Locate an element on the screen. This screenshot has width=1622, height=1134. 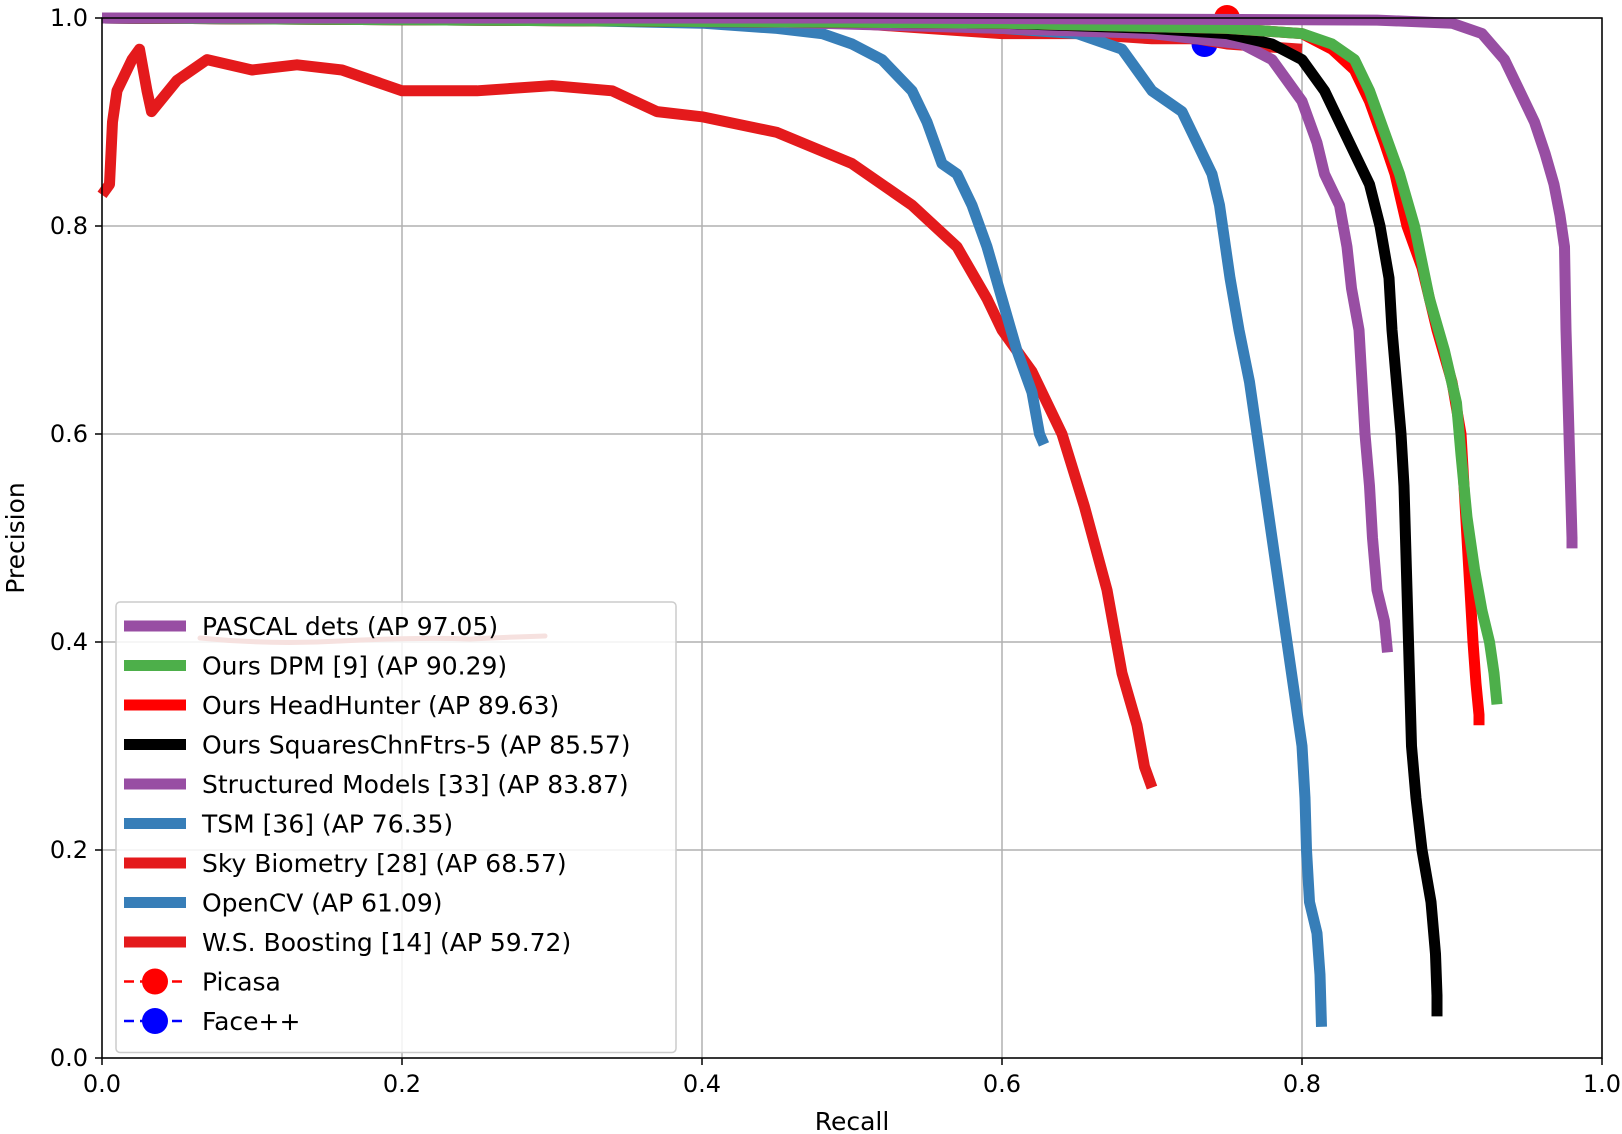
legend-entry-face: Face++ is located at coordinates (212, 1021).